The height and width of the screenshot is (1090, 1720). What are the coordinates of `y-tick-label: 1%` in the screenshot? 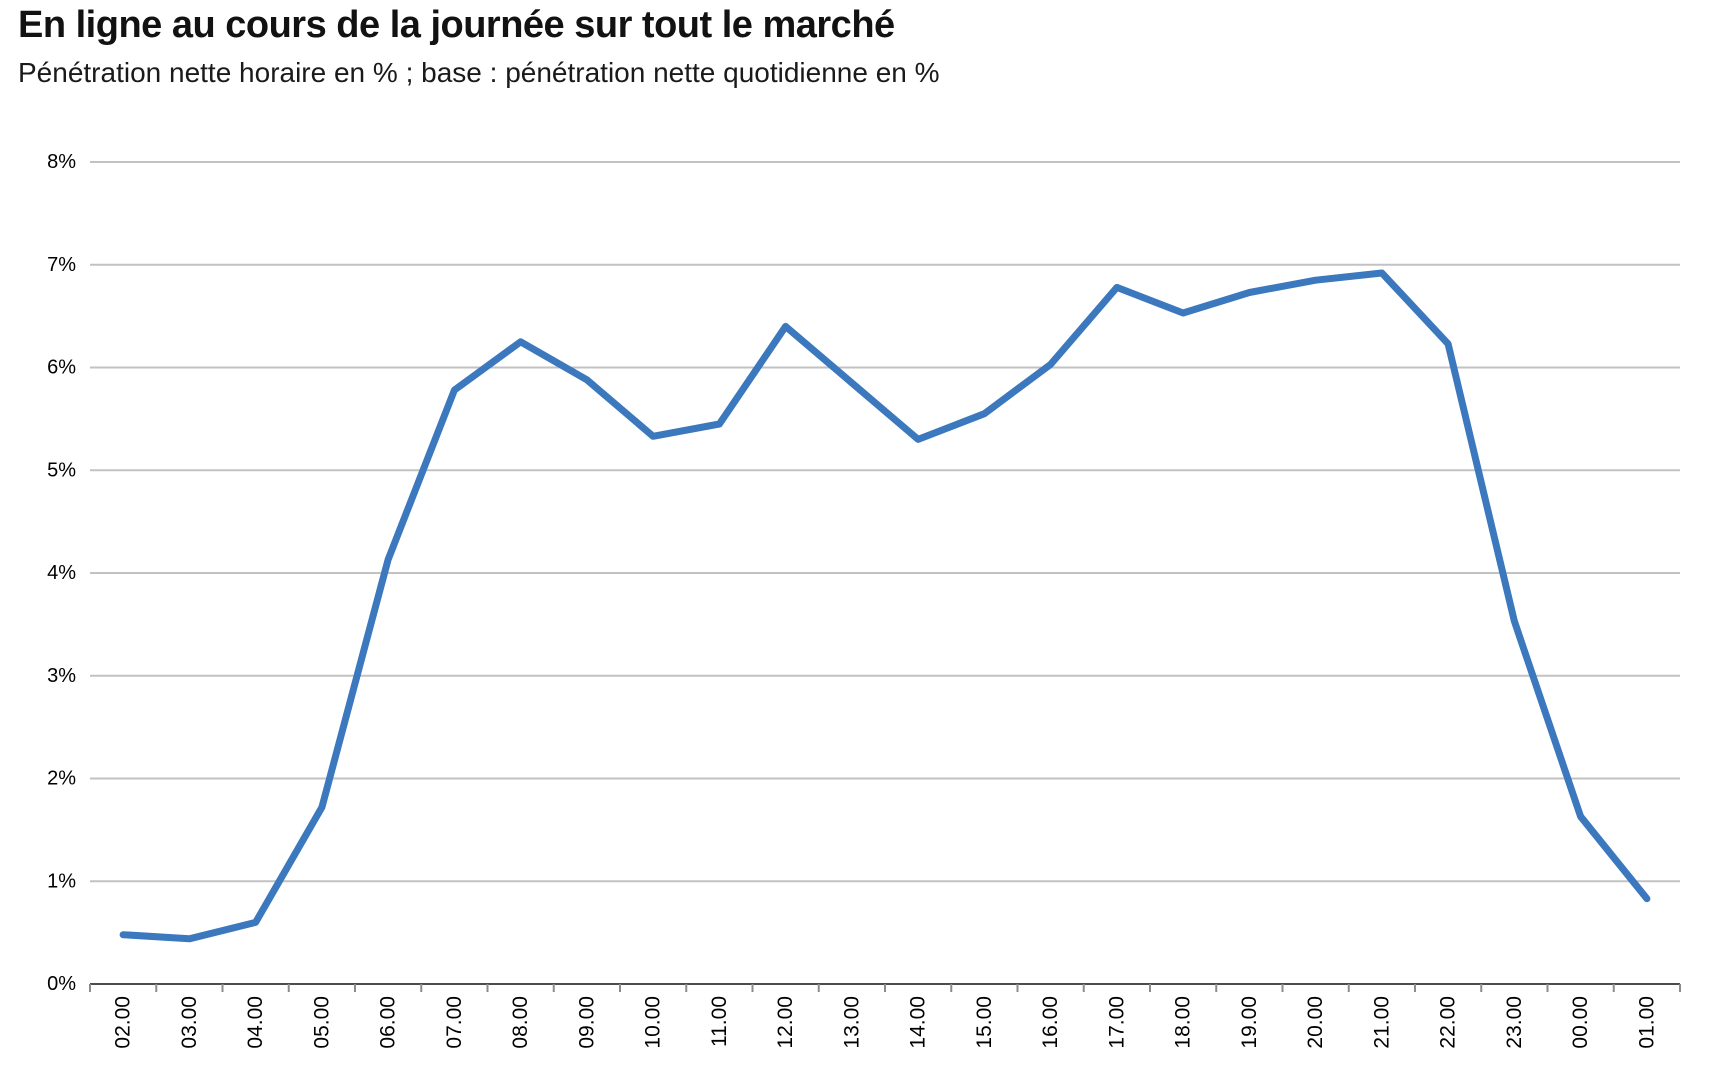 It's located at (61, 881).